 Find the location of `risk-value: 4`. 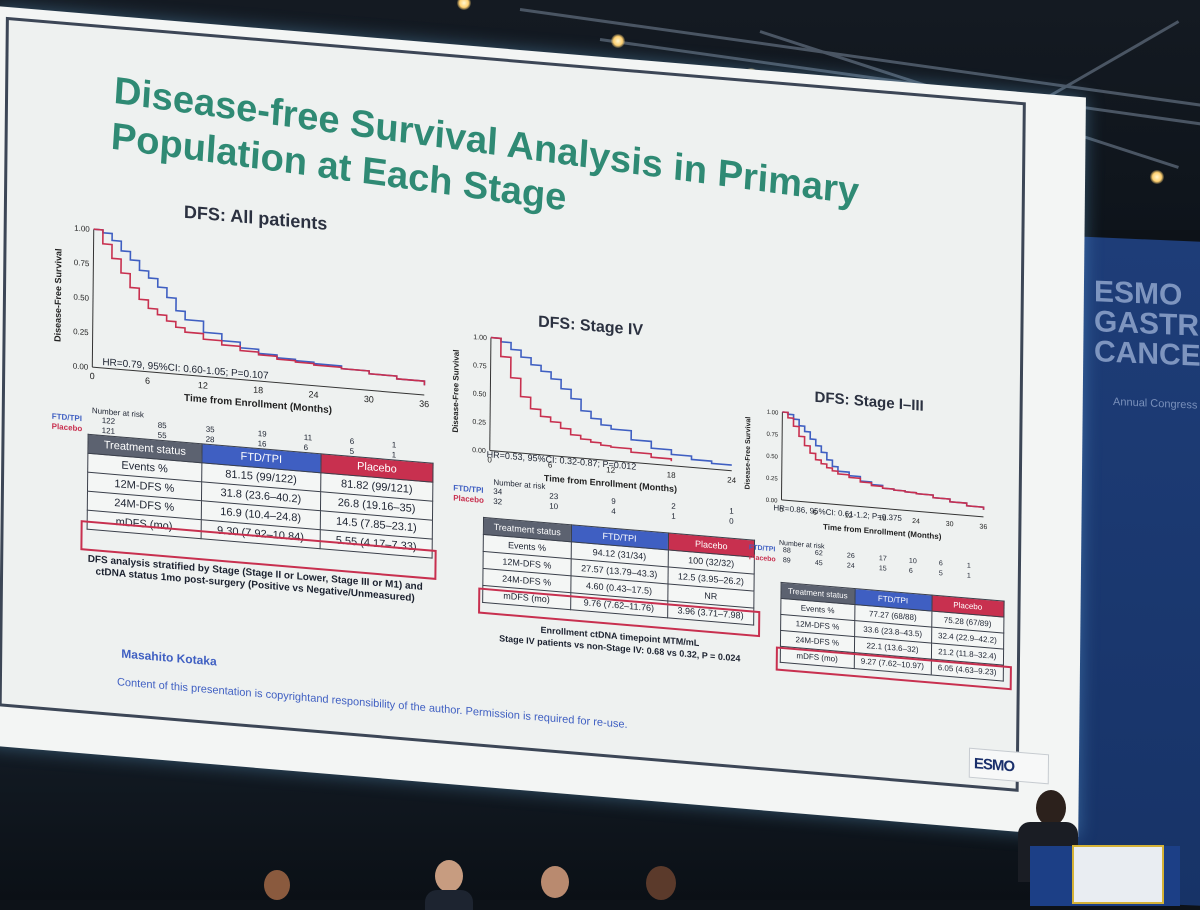

risk-value: 4 is located at coordinates (613, 511).